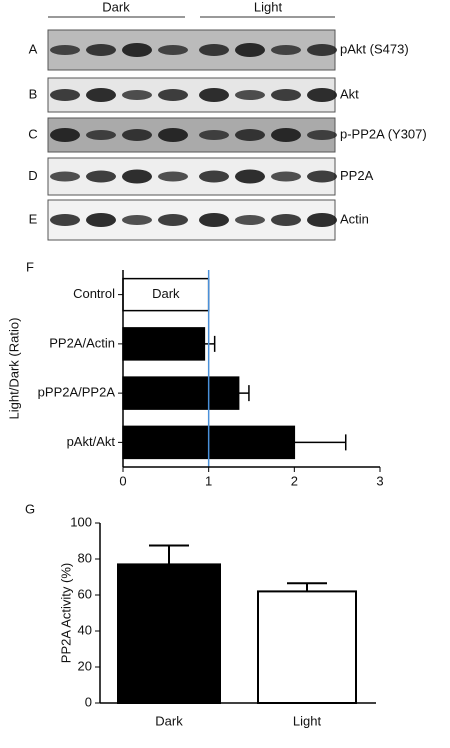  Describe the element at coordinates (374, 48) in the screenshot. I see `blot-label: pAkt (S473)` at that location.